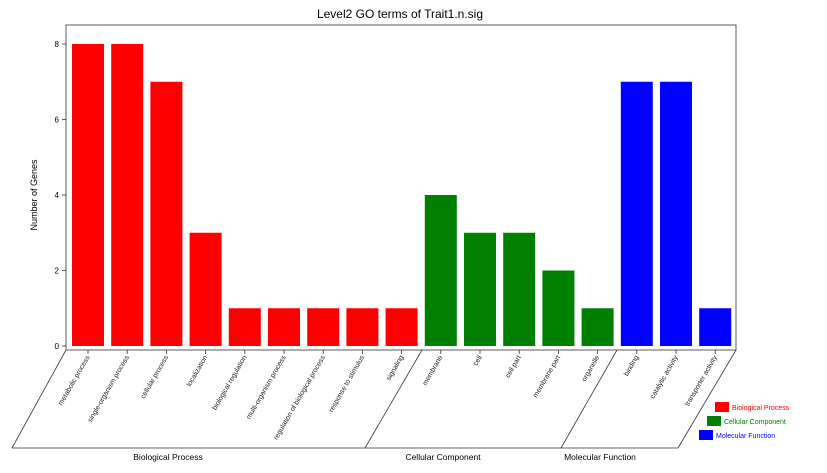 This screenshot has height=473, width=827. I want to click on legend-label: Biological Process, so click(761, 408).